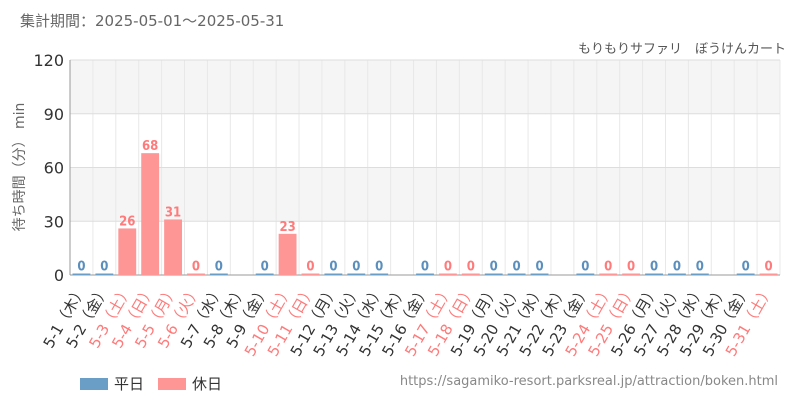 This screenshot has height=400, width=800. I want to click on attraction-name: もりもりサファリ ぼうけんカート, so click(681, 49).